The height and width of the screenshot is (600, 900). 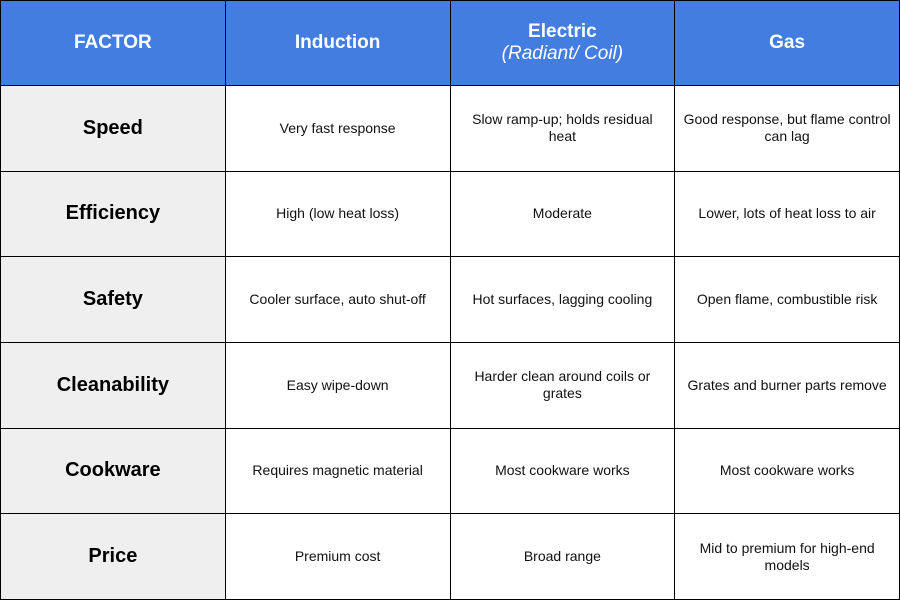 What do you see at coordinates (113, 214) in the screenshot?
I see `factor-cell: Efficiency` at bounding box center [113, 214].